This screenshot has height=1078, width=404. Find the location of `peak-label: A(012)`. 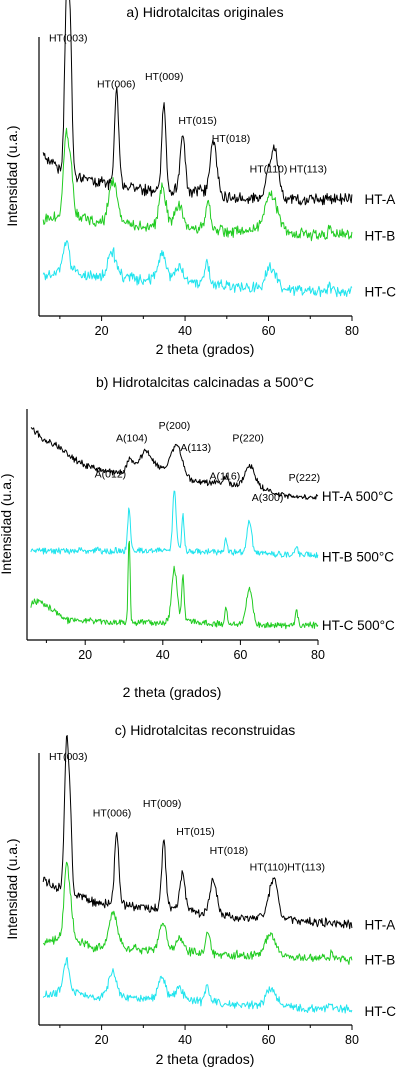

peak-label: A(012) is located at coordinates (111, 475).